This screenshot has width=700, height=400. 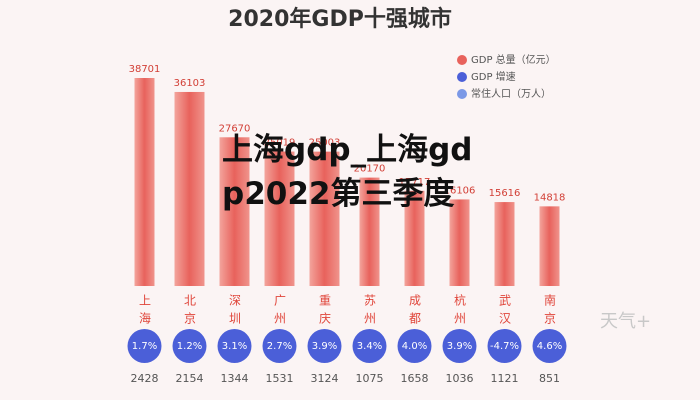 What do you see at coordinates (549, 378) in the screenshot?
I see `population-label: 851` at bounding box center [549, 378].